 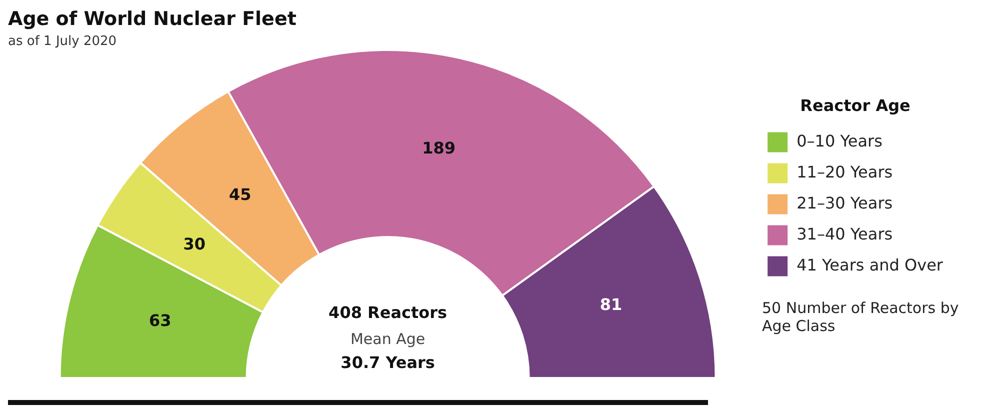 What do you see at coordinates (388, 339) in the screenshot?
I see `text: Mean Age` at bounding box center [388, 339].